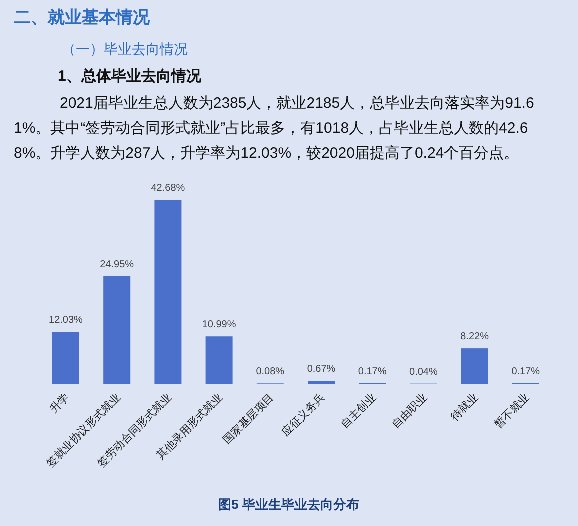  I want to click on x-tick-label: 应征义务兵, so click(304, 415).